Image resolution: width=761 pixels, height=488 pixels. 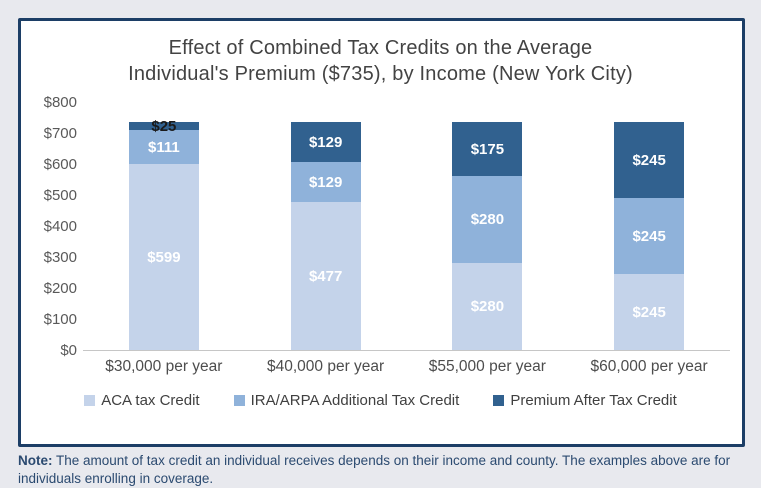 I want to click on category-column: $280 $280 $175, so click(x=488, y=226).